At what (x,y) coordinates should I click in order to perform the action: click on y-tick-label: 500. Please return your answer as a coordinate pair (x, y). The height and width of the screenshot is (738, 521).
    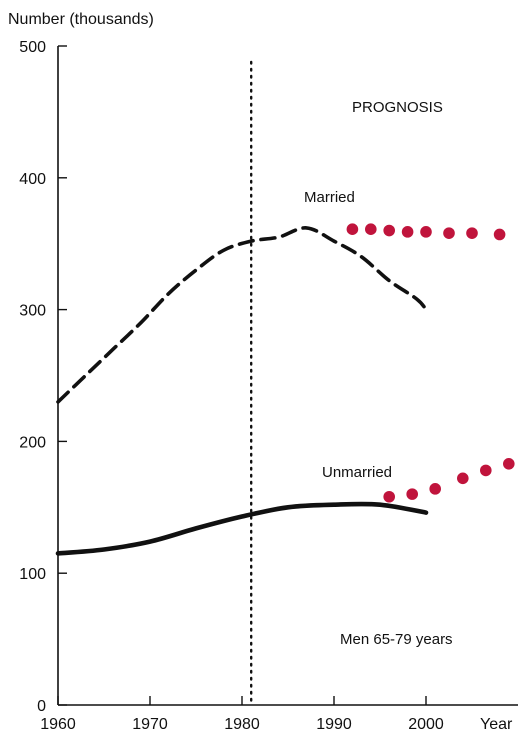
    Looking at the image, I should click on (32, 47).